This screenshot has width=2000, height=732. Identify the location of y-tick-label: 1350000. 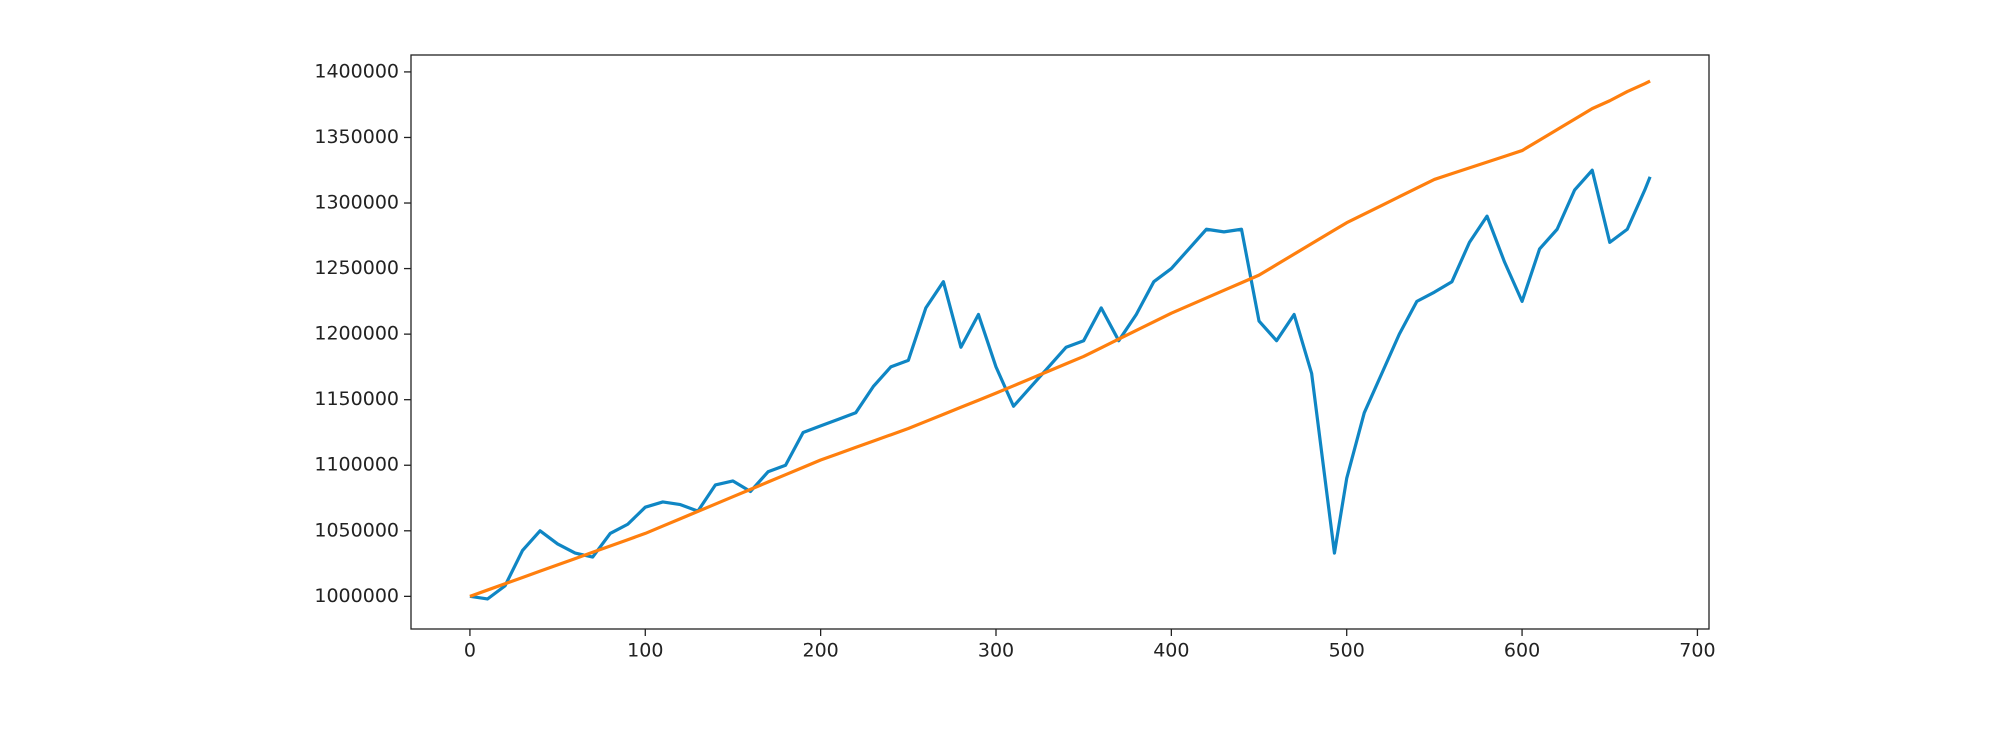
(356, 137).